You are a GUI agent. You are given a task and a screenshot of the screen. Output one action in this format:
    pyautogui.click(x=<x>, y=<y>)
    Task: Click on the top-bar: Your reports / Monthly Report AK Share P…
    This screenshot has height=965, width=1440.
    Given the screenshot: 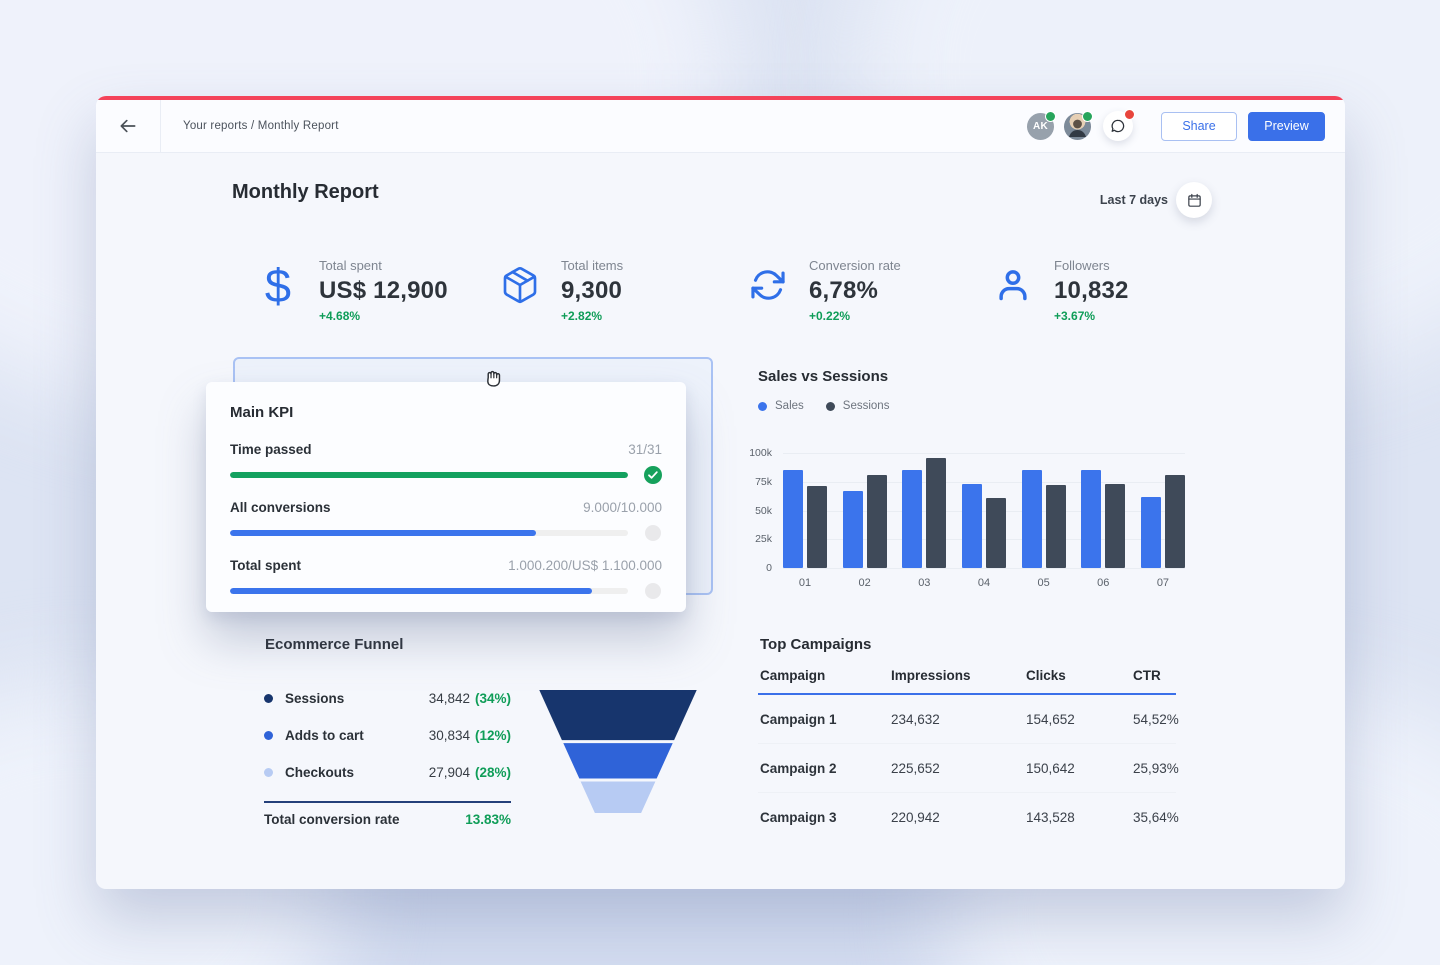 What is the action you would take?
    pyautogui.click(x=720, y=126)
    